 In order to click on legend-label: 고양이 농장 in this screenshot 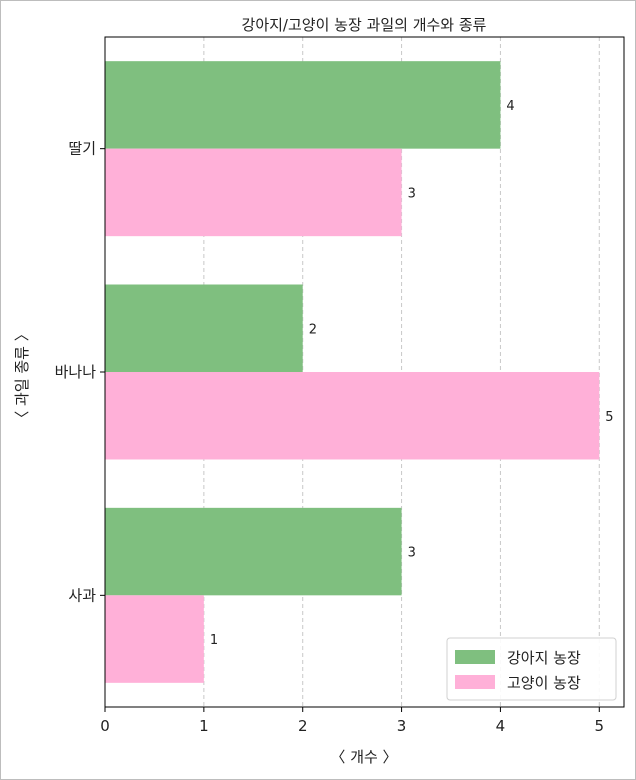, I will do `click(544, 683)`.